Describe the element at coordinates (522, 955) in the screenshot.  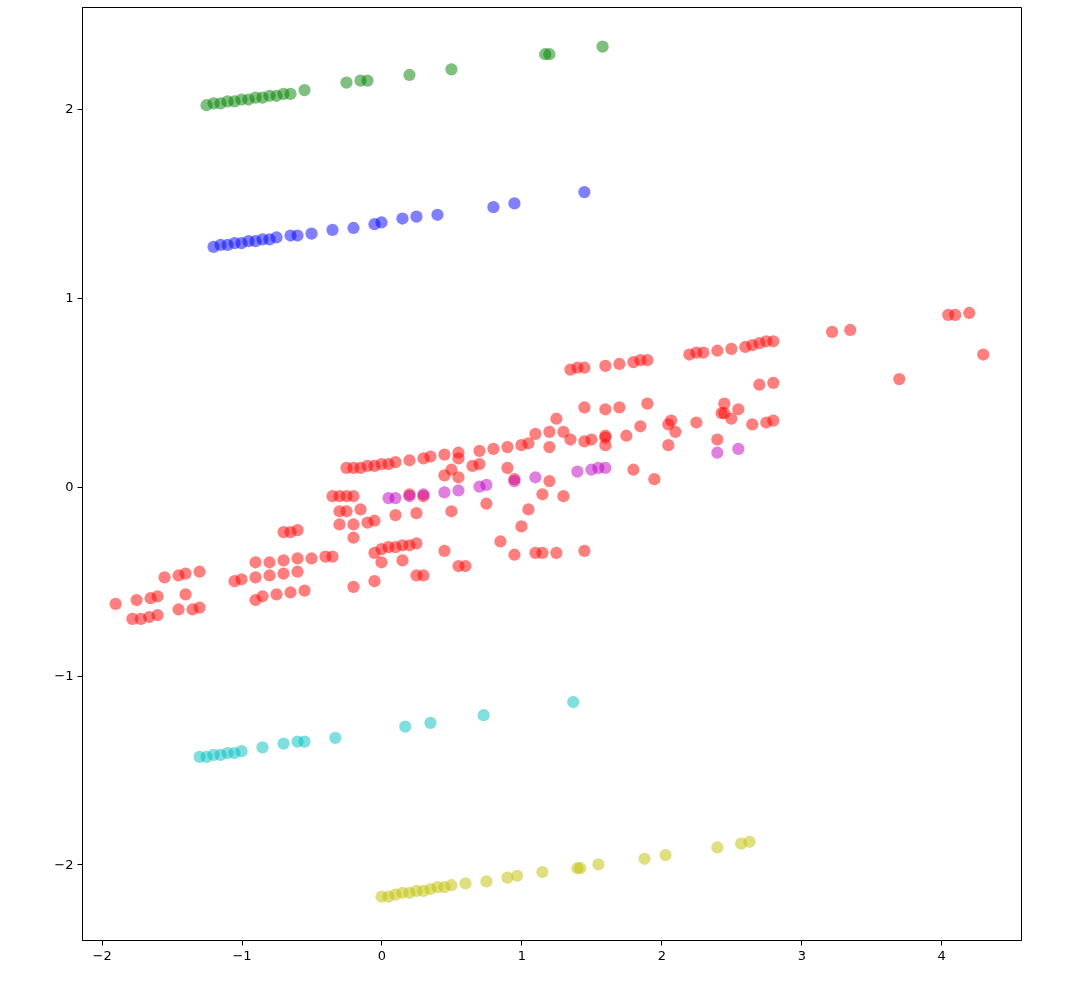
I see `x-tick-label: 1` at that location.